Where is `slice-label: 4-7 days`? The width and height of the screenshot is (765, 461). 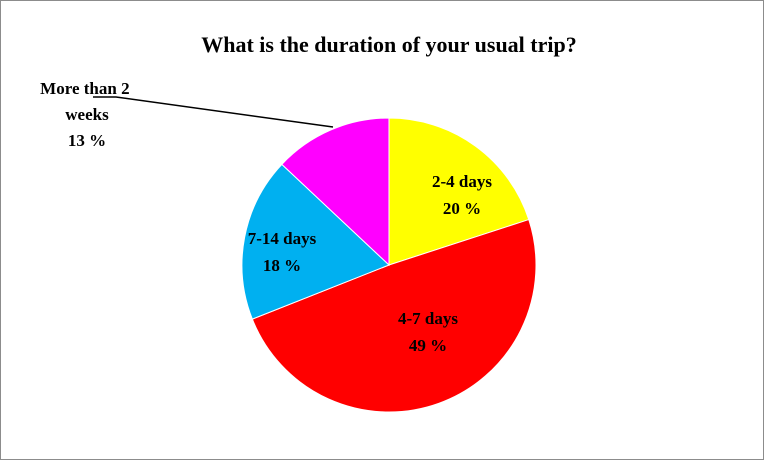
slice-label: 4-7 days is located at coordinates (428, 318).